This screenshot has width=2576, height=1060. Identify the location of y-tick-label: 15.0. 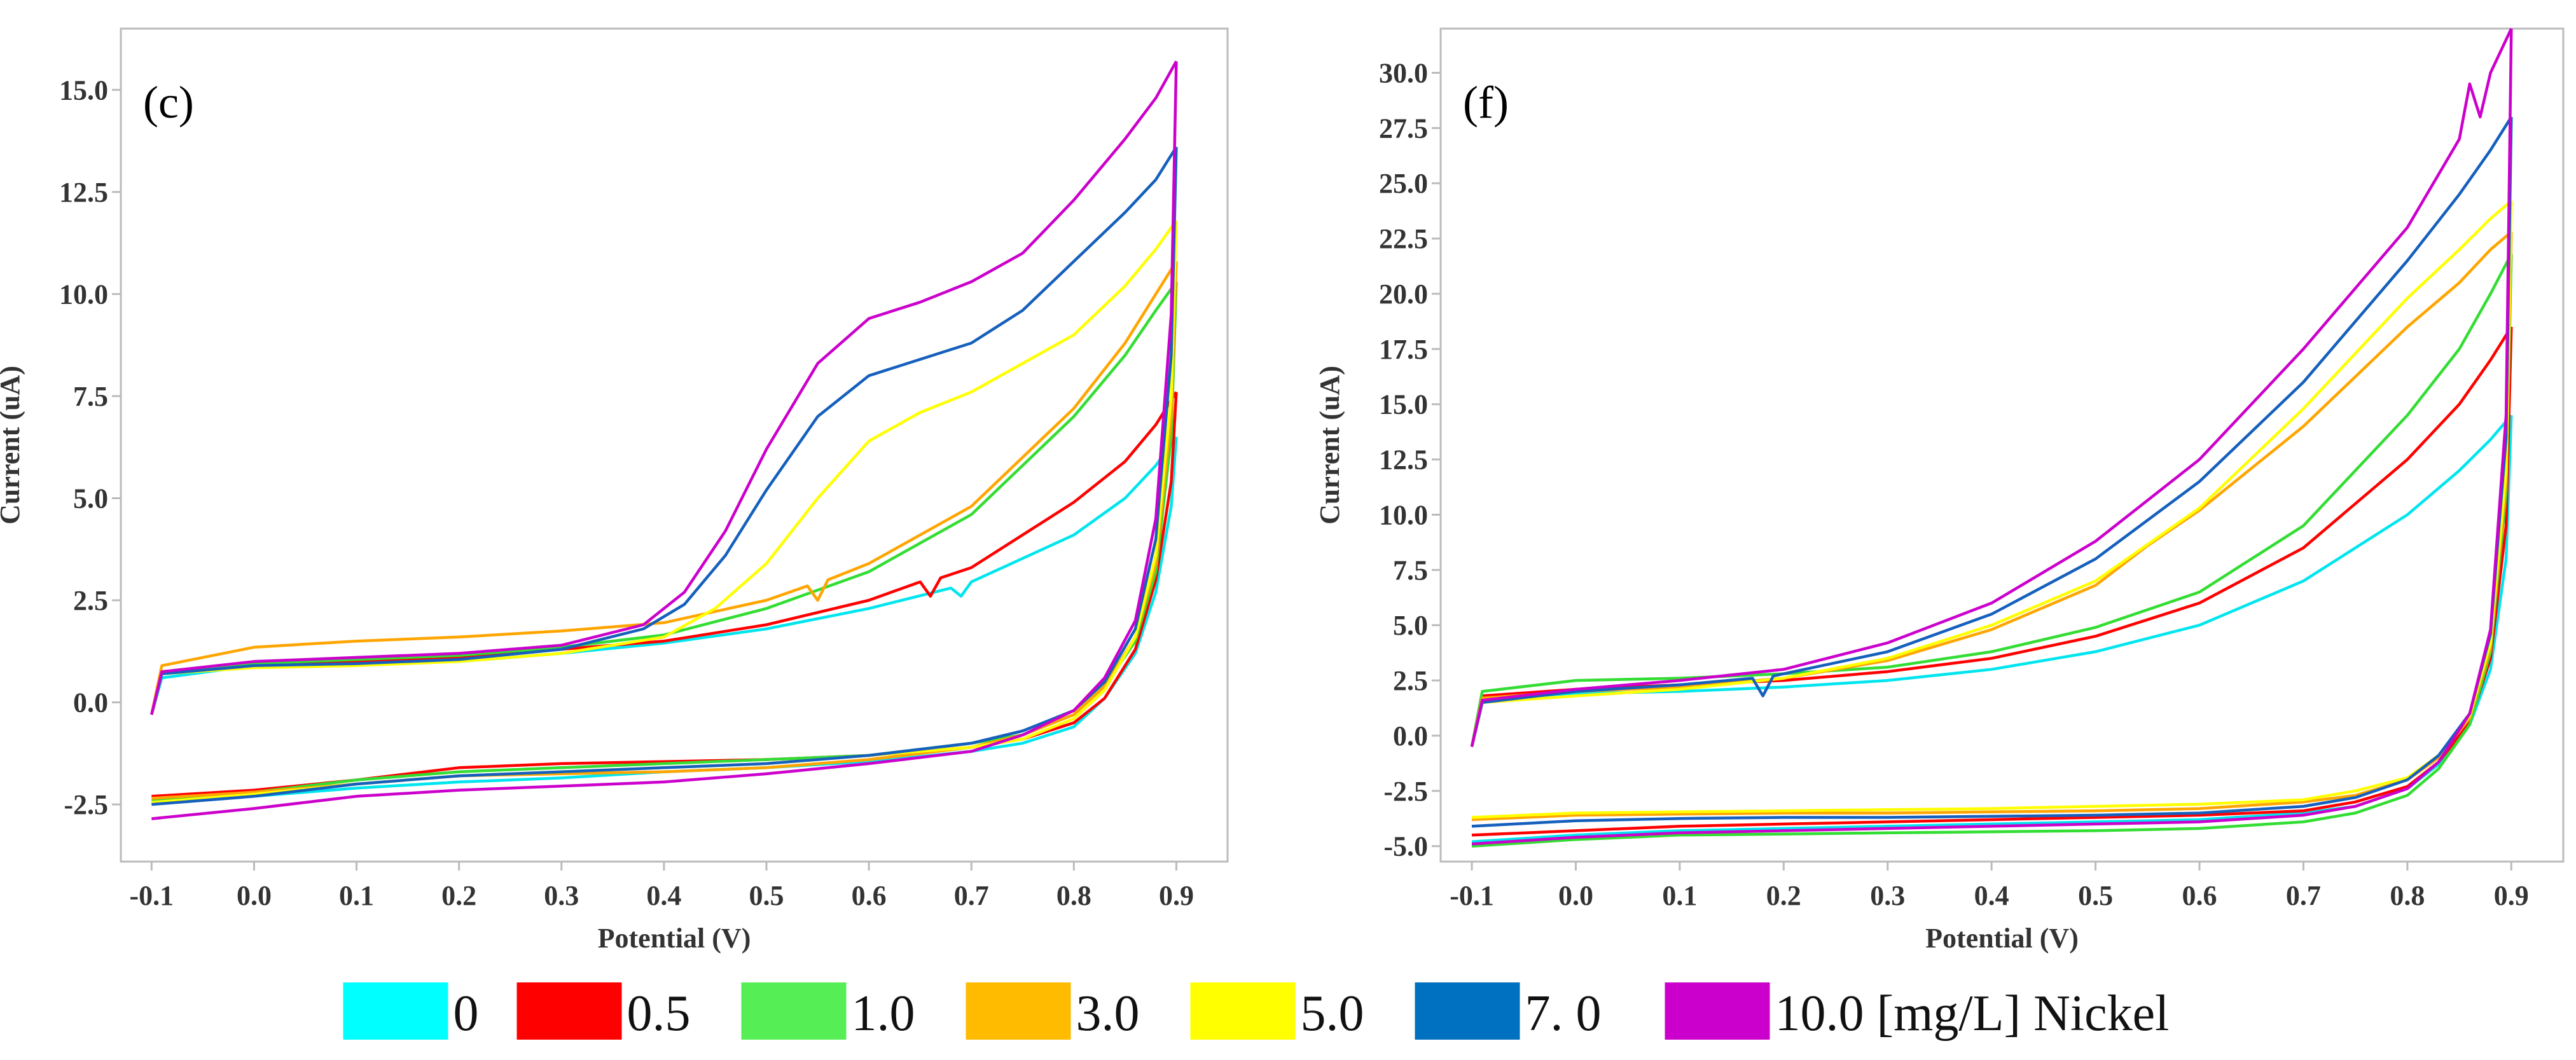
(83, 90).